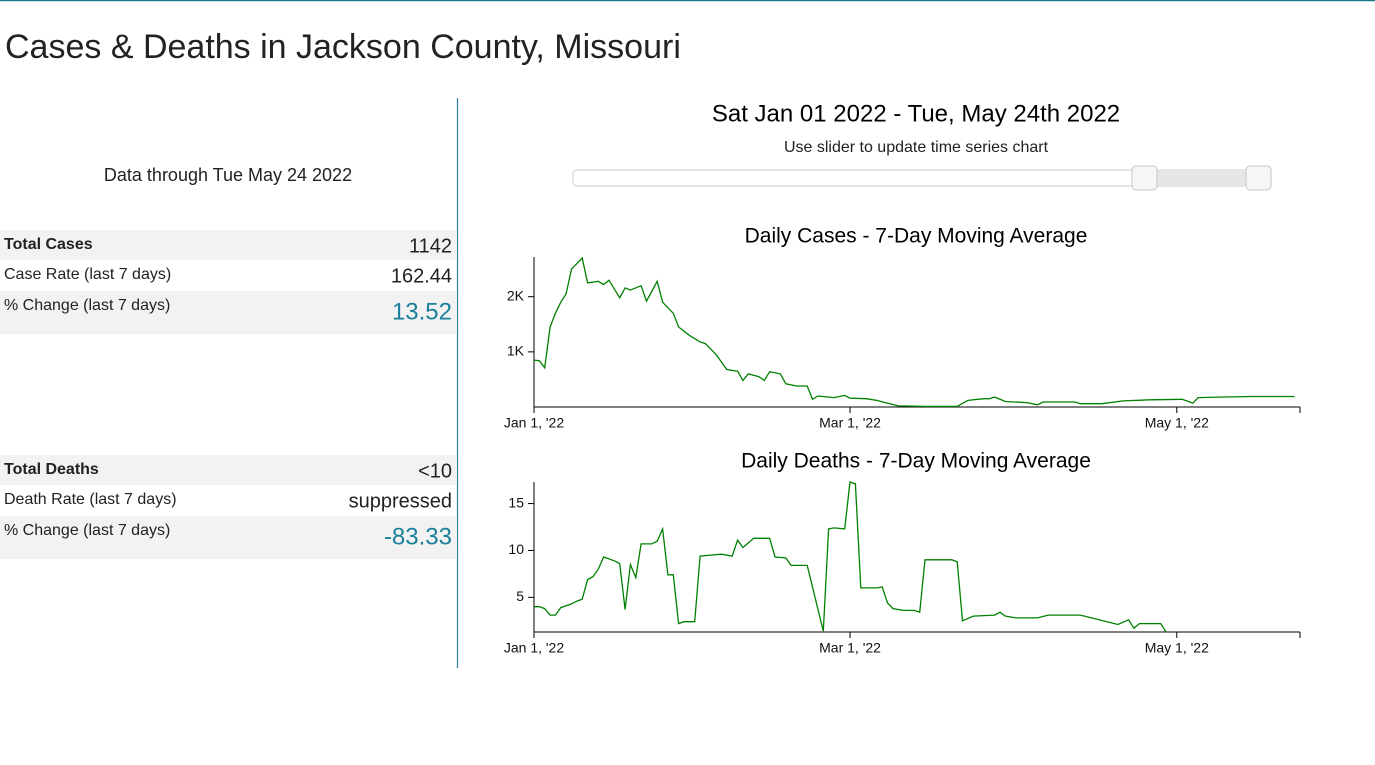  Describe the element at coordinates (916, 236) in the screenshot. I see `chart-title: Daily Cases - 7-Day Moving Average` at that location.